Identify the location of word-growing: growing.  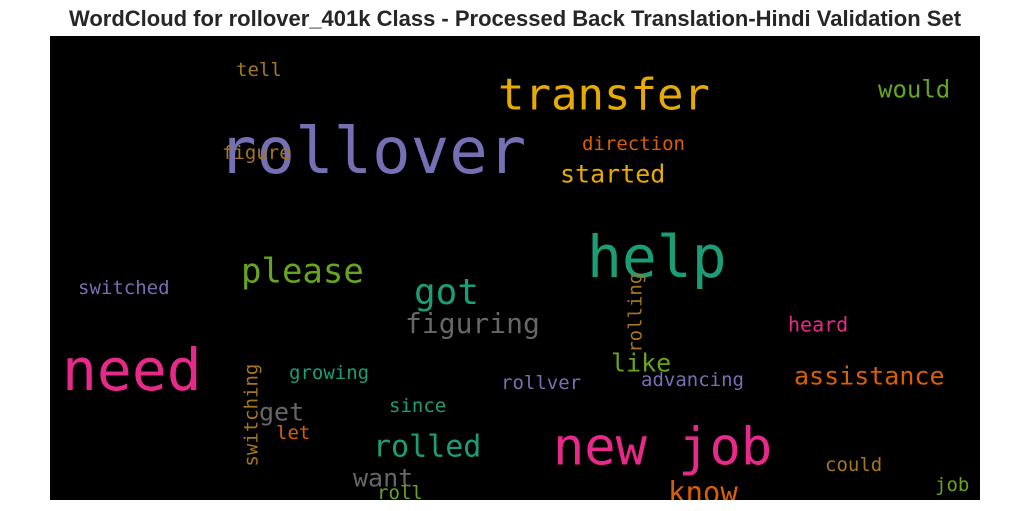
(329, 373).